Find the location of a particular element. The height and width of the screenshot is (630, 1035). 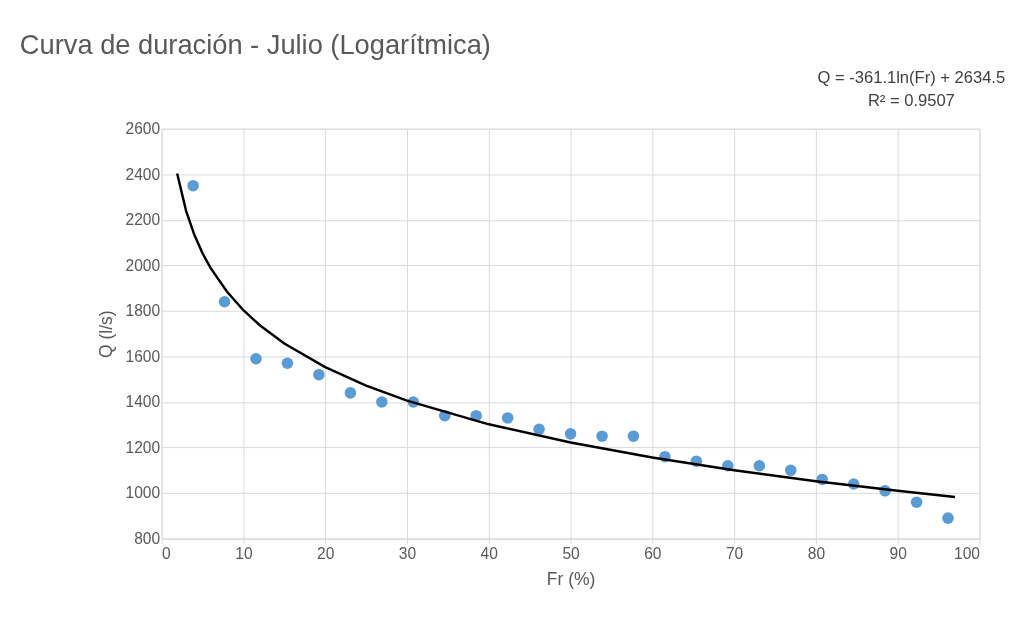

x-tick-label: 70 is located at coordinates (734, 553).